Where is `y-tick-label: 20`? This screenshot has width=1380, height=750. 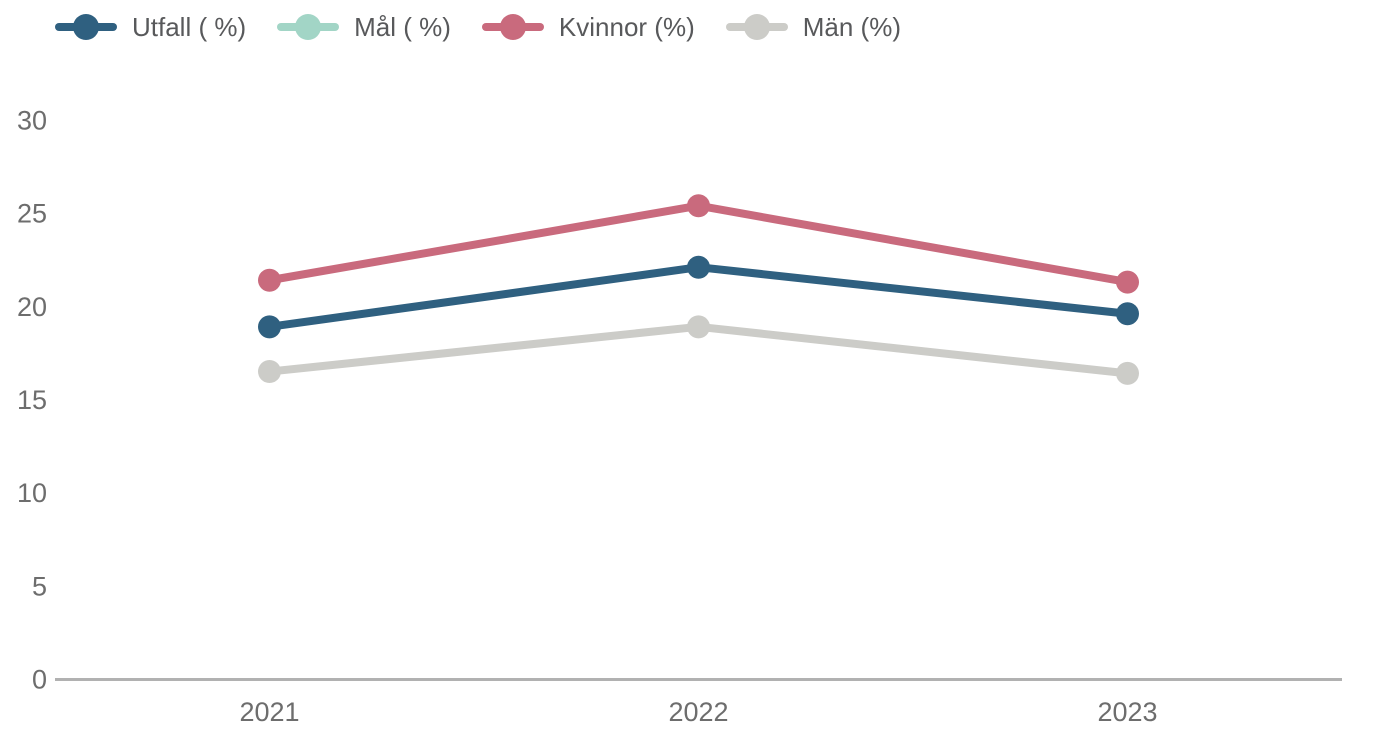 y-tick-label: 20 is located at coordinates (32, 307).